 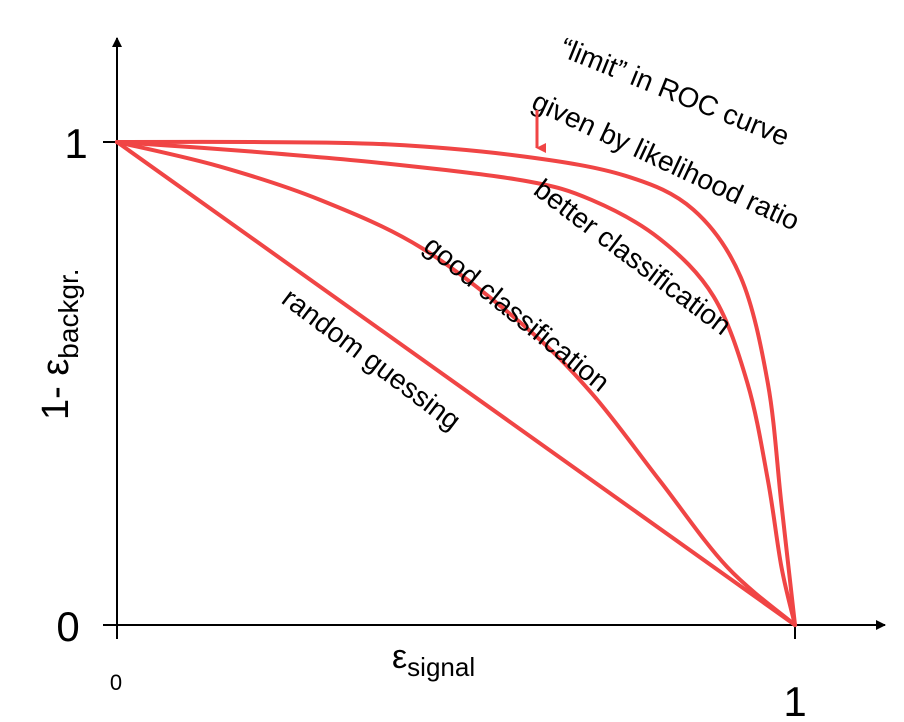 I want to click on y-tick-label-0: 0, so click(x=67, y=626).